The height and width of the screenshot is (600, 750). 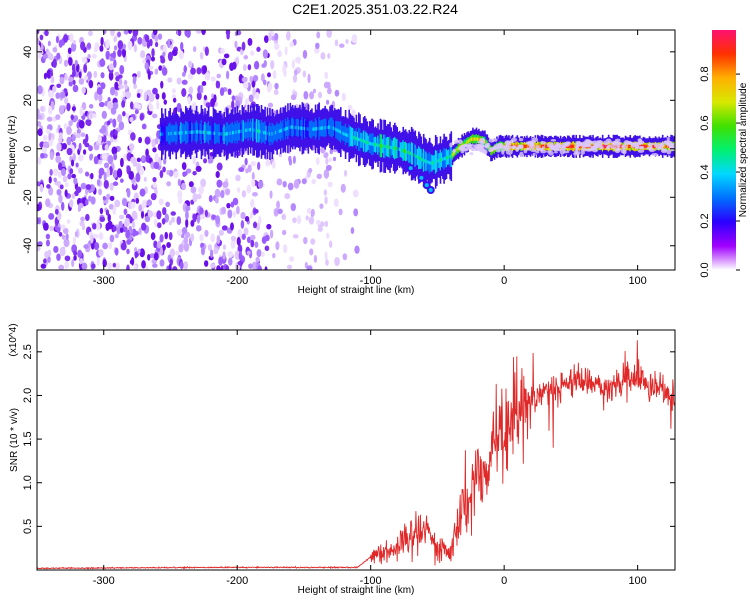 I want to click on chart-title: C2E1.2025.351.03.22.R24, so click(x=375, y=9).